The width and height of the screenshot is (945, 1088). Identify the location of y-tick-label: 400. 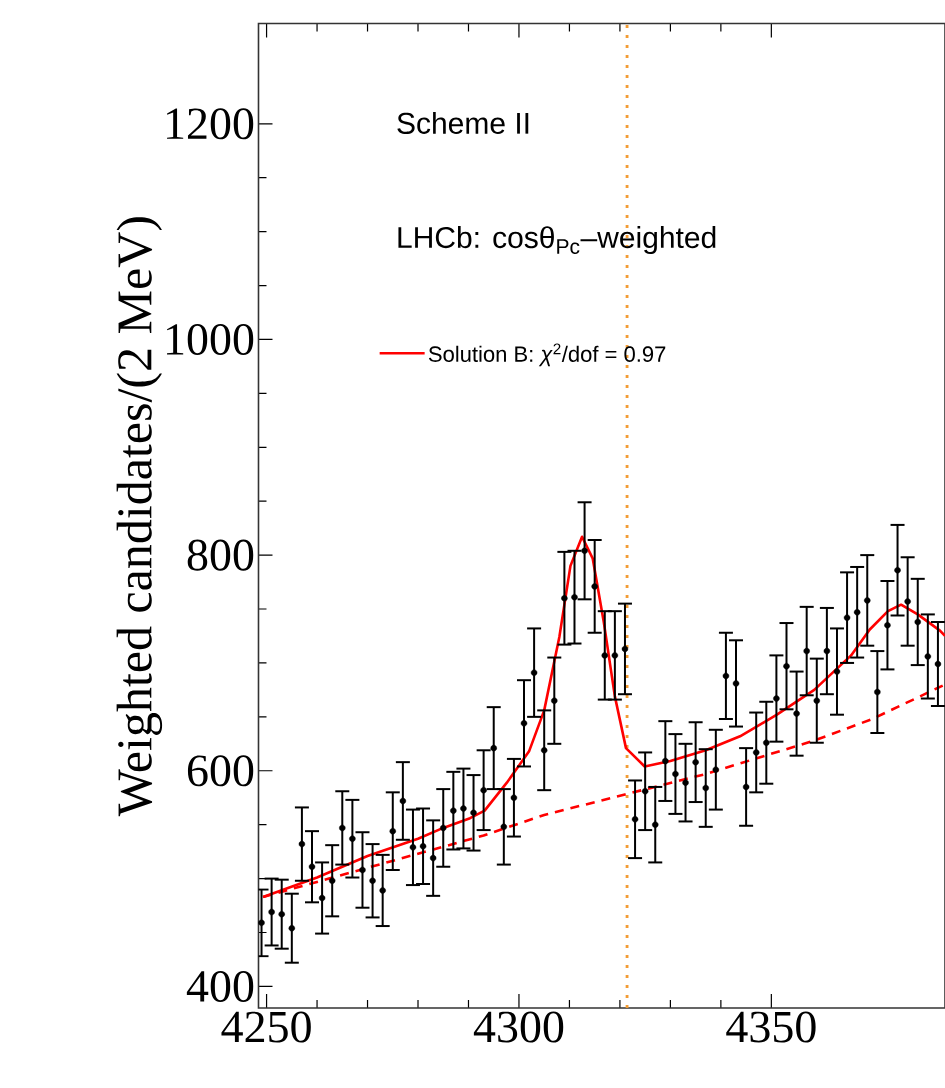
(220, 986).